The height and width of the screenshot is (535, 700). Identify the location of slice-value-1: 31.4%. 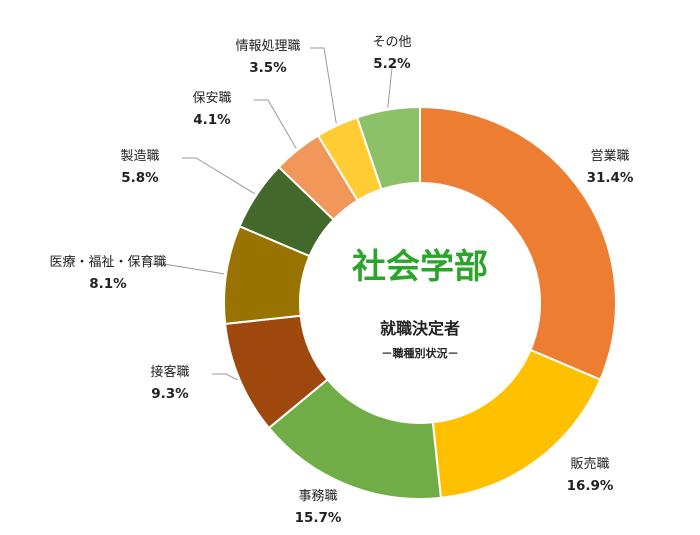
(610, 178).